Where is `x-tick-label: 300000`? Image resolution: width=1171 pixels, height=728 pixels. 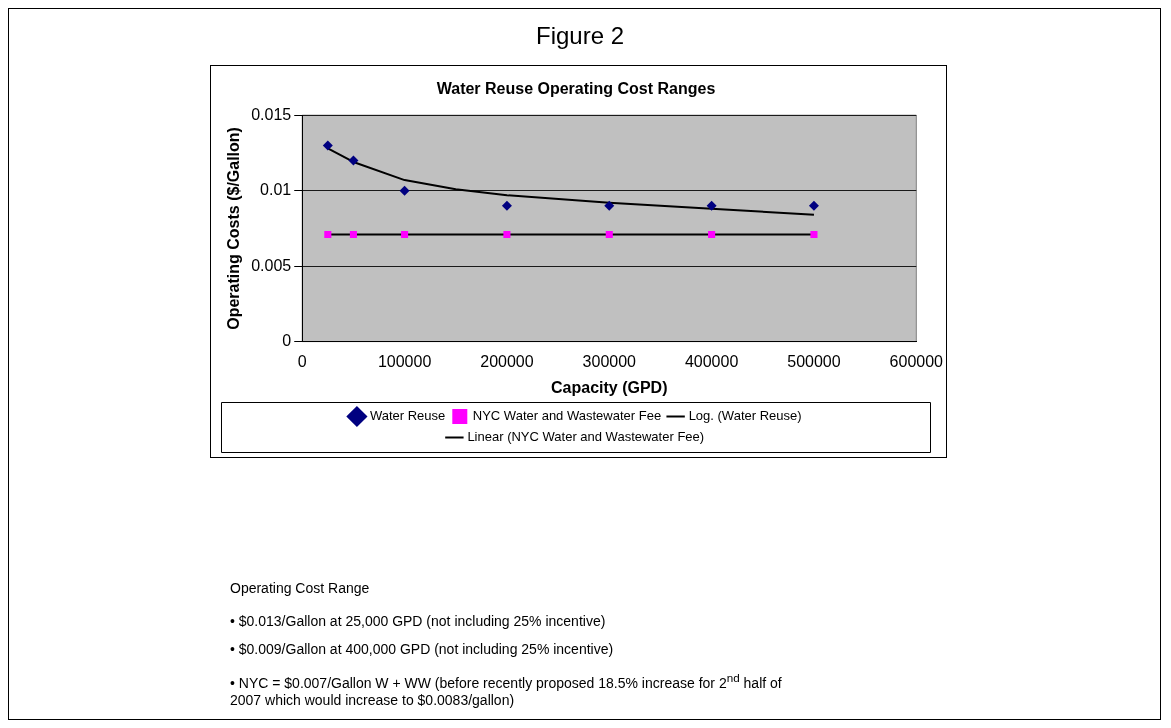
x-tick-label: 300000 is located at coordinates (609, 361).